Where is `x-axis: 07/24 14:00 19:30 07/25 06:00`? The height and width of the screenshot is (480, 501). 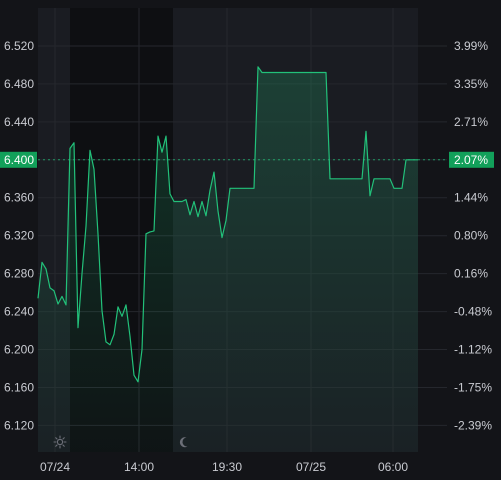
x-axis: 07/24 14:00 19:30 07/25 06:00 is located at coordinates (224, 467).